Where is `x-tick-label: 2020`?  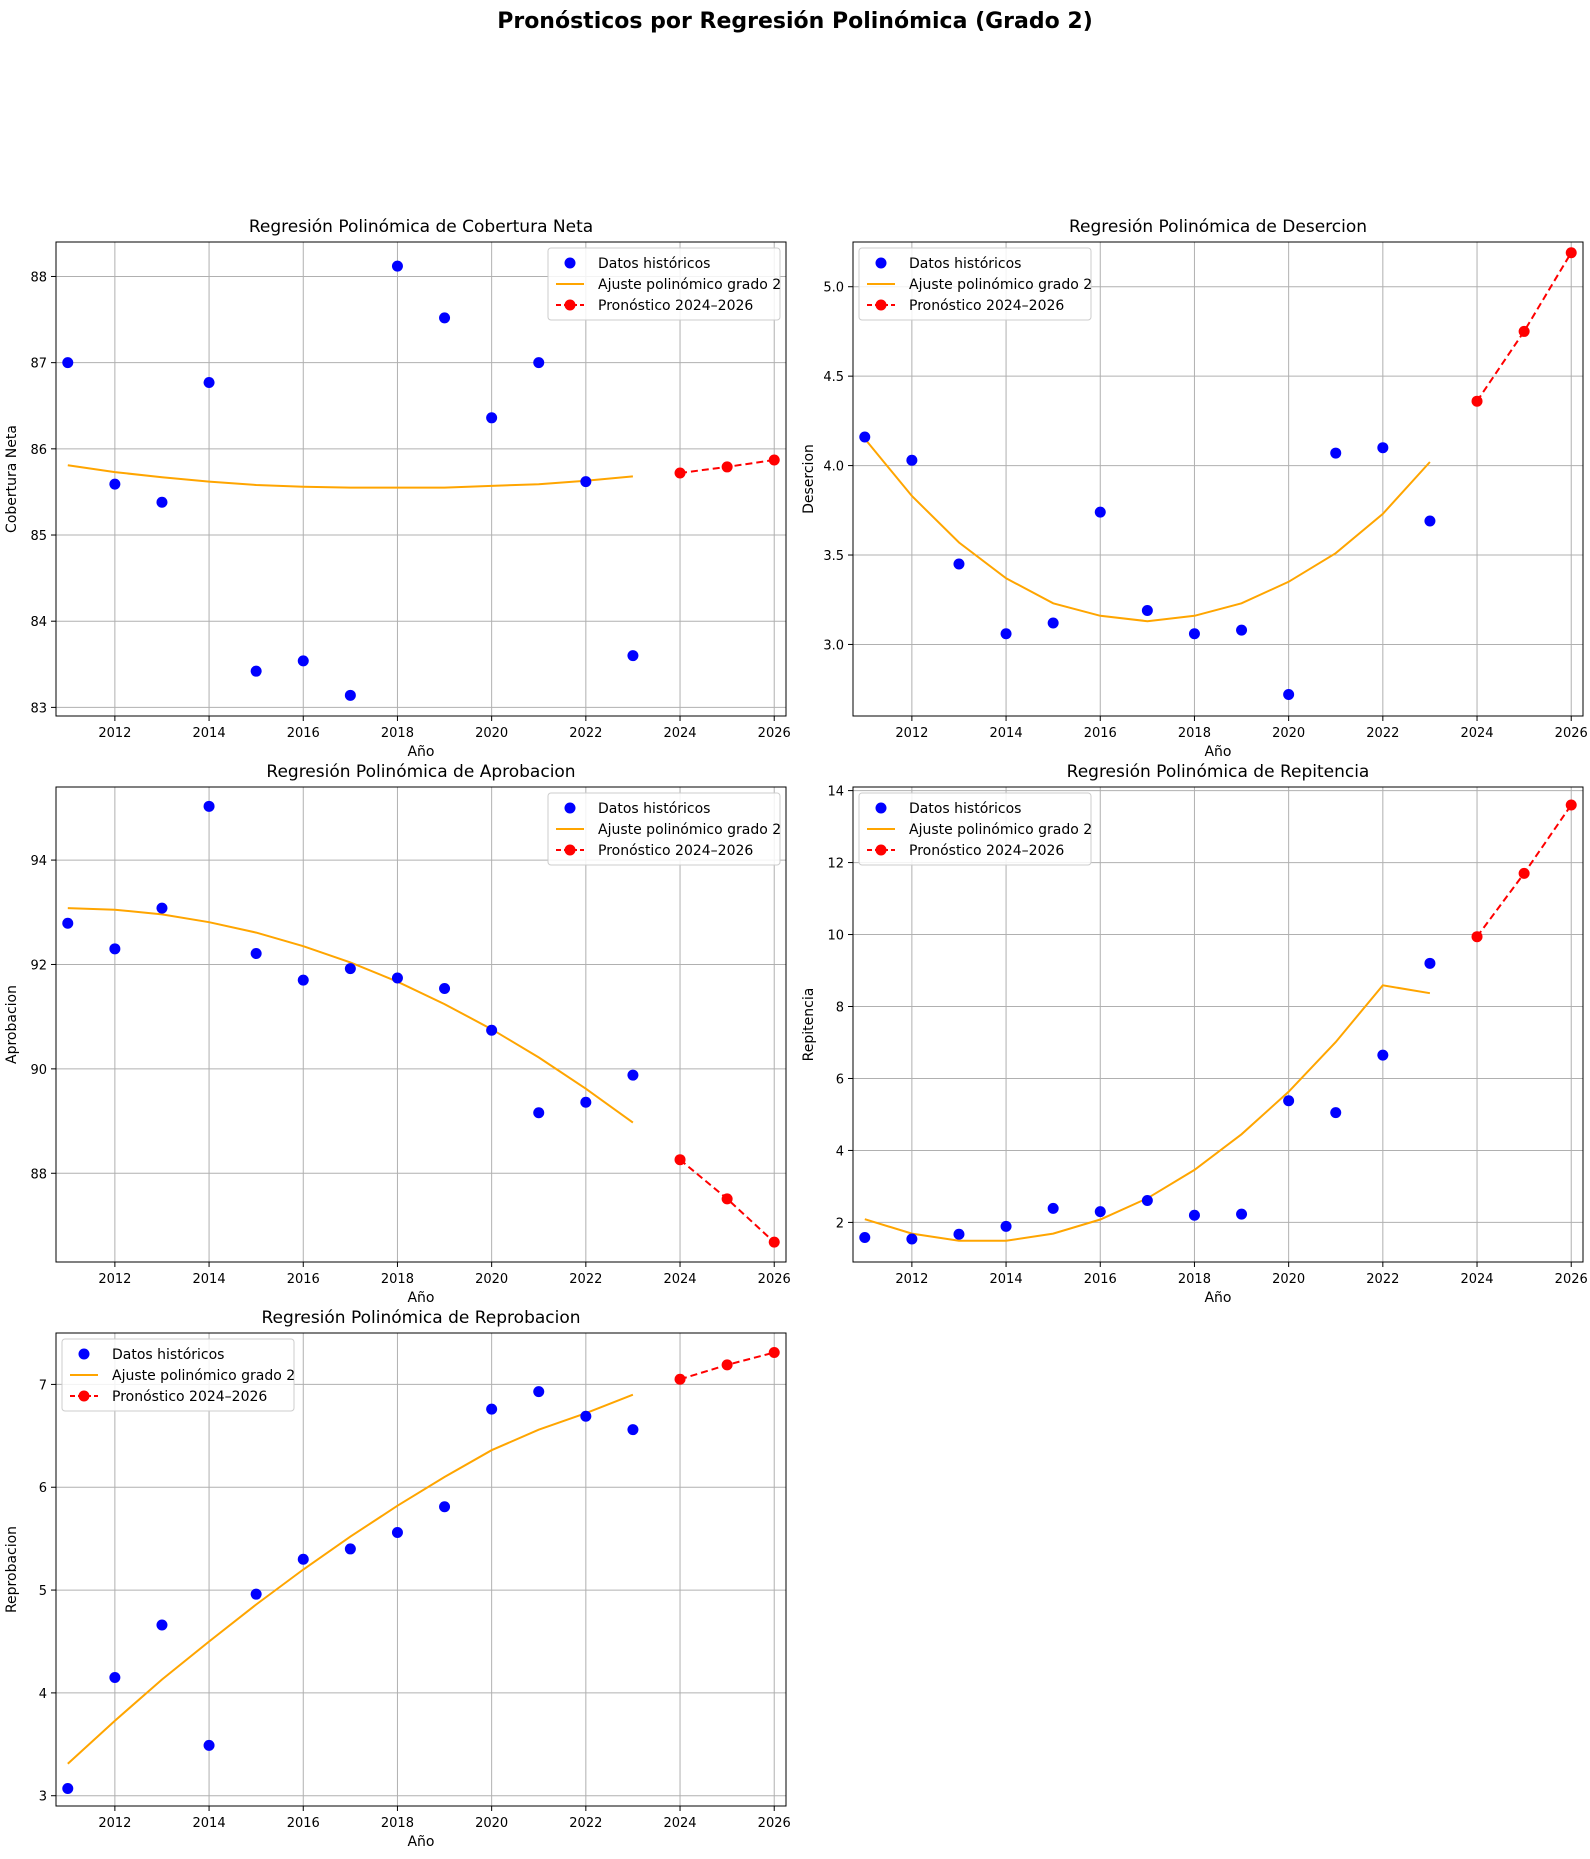
x-tick-label: 2020 is located at coordinates (491, 1279).